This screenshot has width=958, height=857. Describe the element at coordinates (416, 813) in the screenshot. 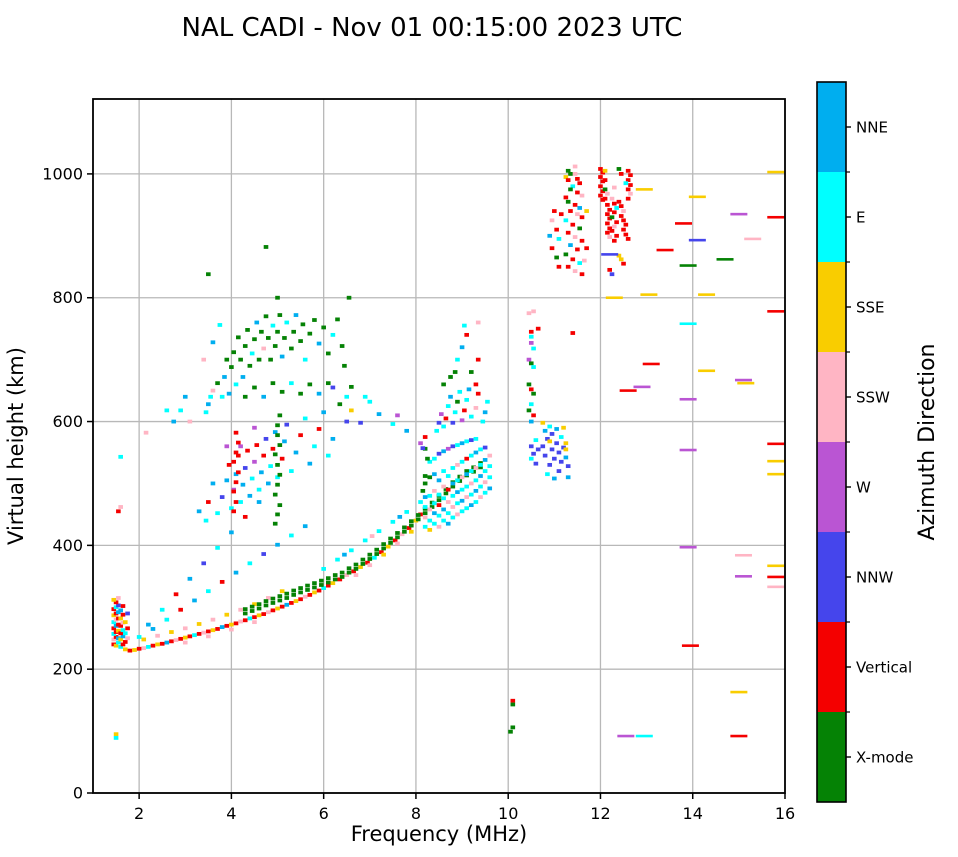

I see `x-tick-label: 8` at that location.